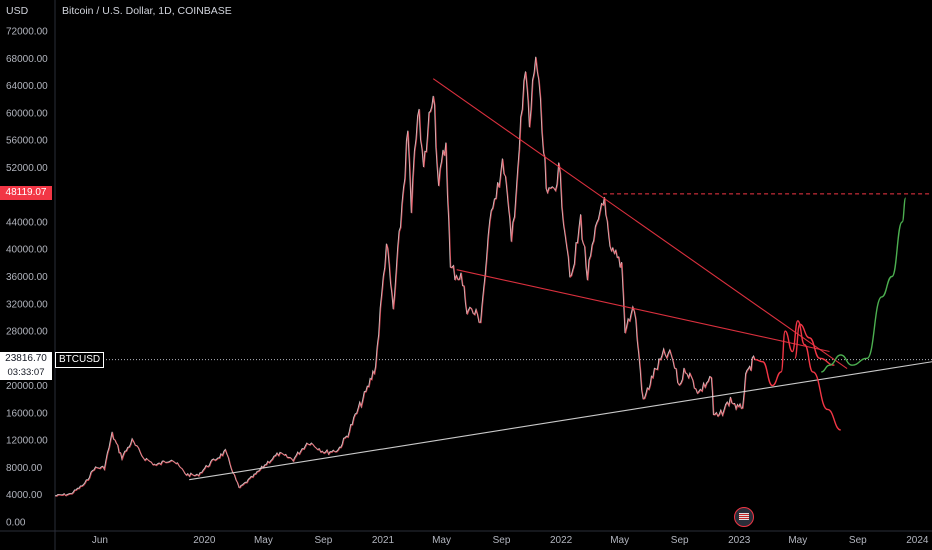 The height and width of the screenshot is (550, 932). I want to click on y-tick-label: 56000.00, so click(27, 141).